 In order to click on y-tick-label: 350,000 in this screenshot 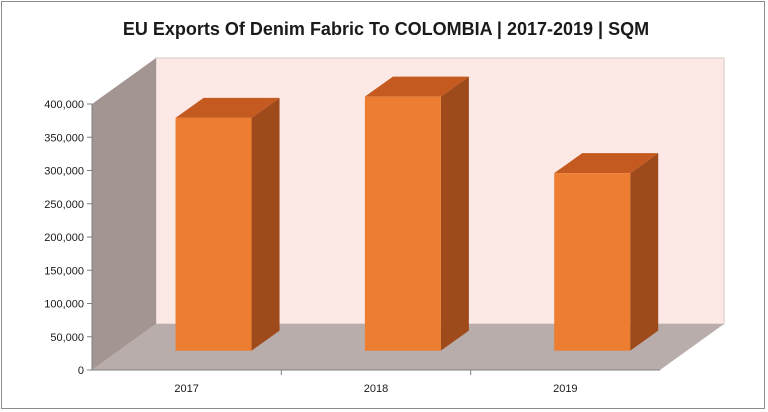, I will do `click(64, 138)`.